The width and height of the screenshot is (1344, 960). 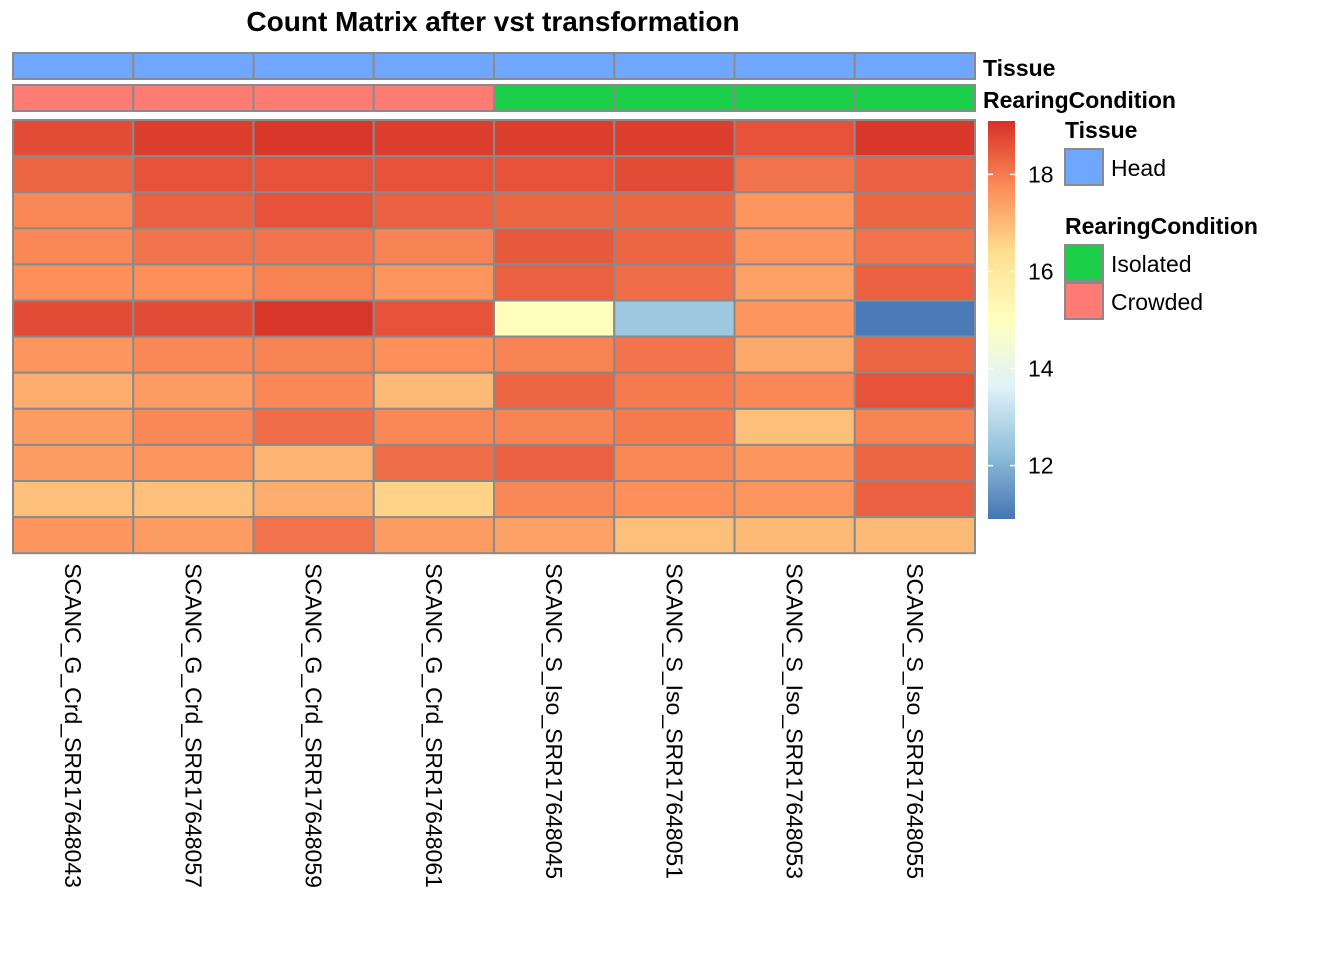 I want to click on column-label: SCANC_G_Crd_SRR17648061, so click(x=434, y=725).